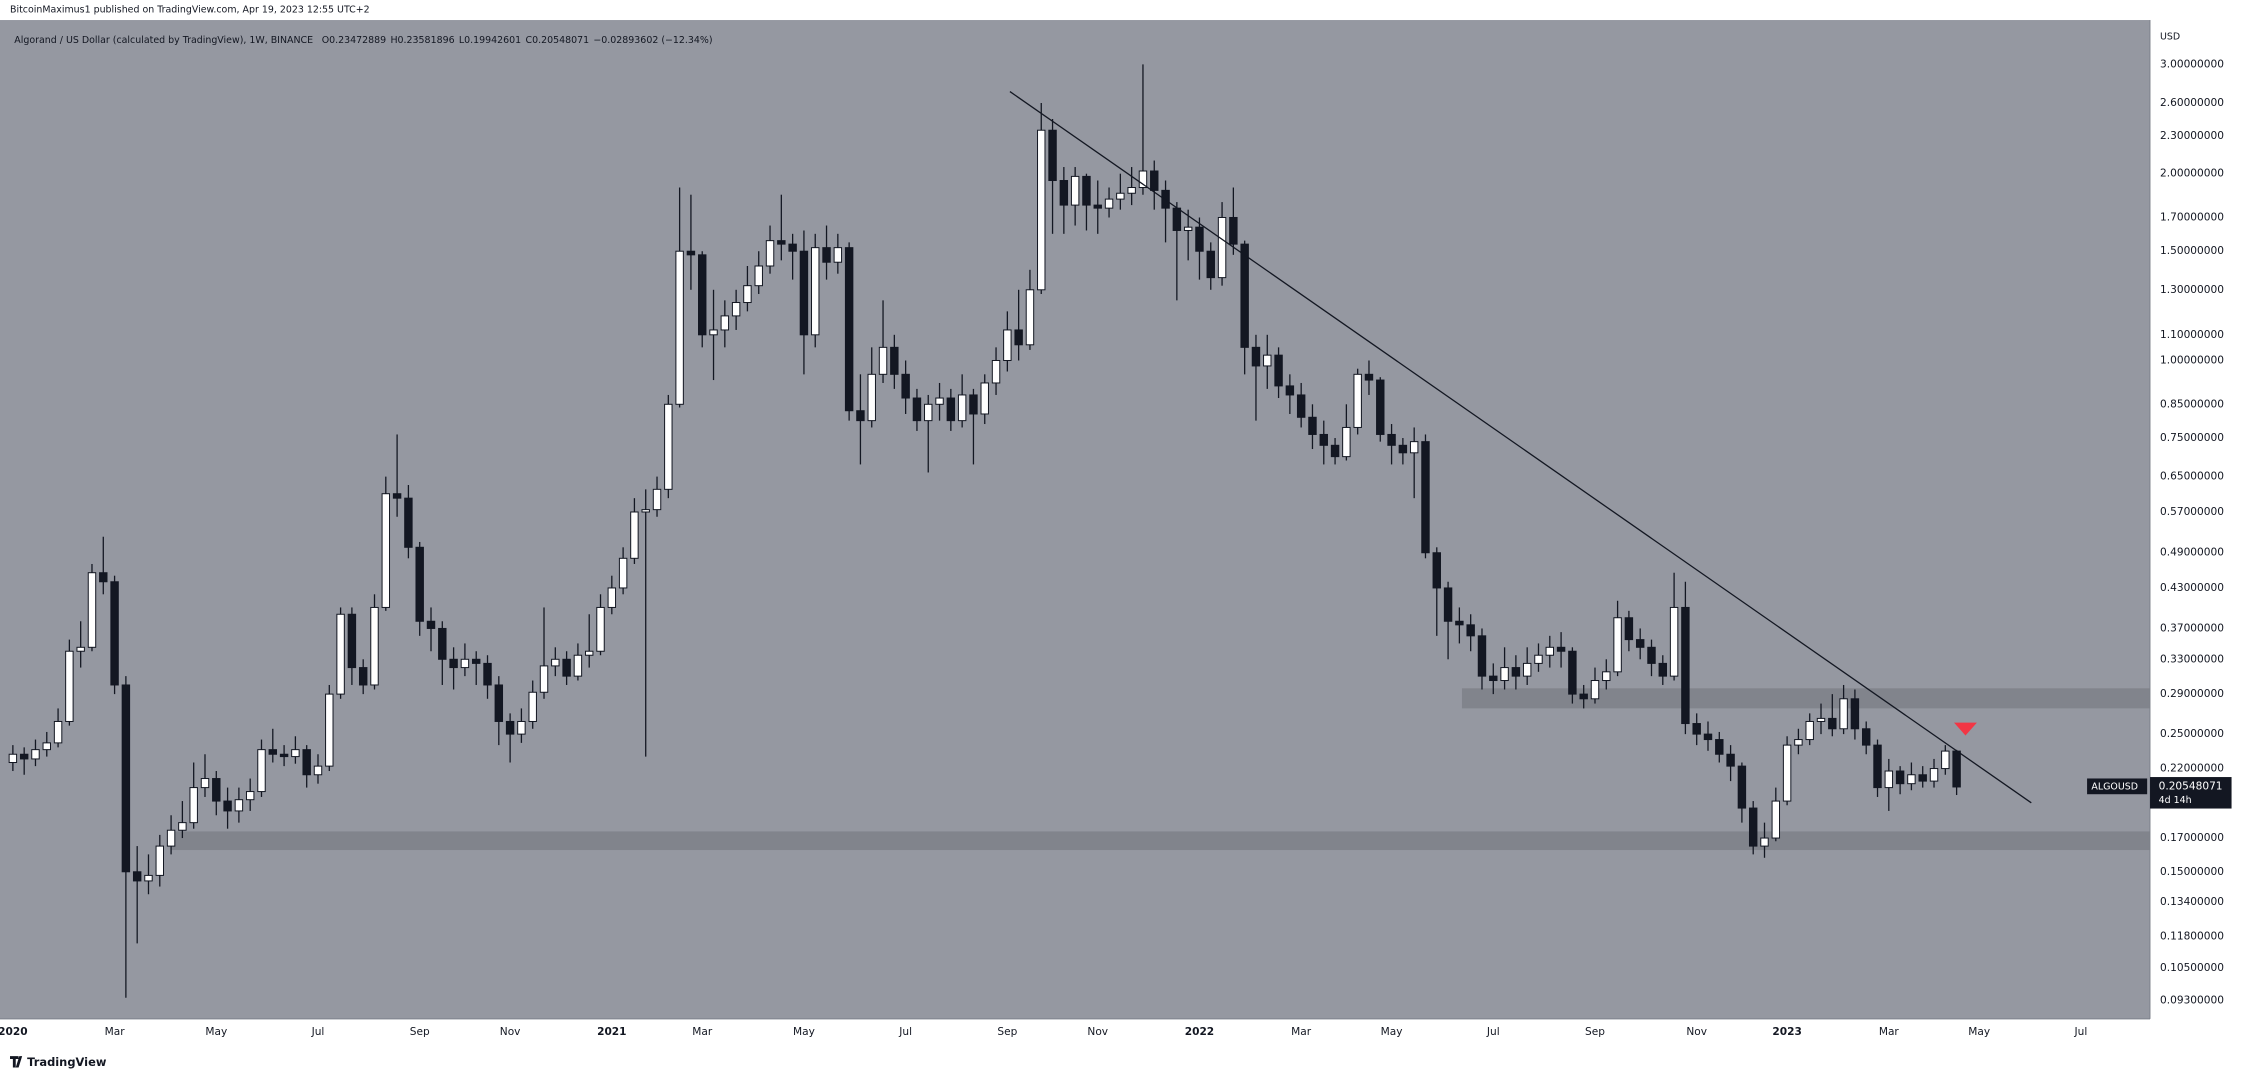 Image resolution: width=2243 pixels, height=1079 pixels. Describe the element at coordinates (2192, 64) in the screenshot. I see `y-tick-label: 3.00000000` at that location.